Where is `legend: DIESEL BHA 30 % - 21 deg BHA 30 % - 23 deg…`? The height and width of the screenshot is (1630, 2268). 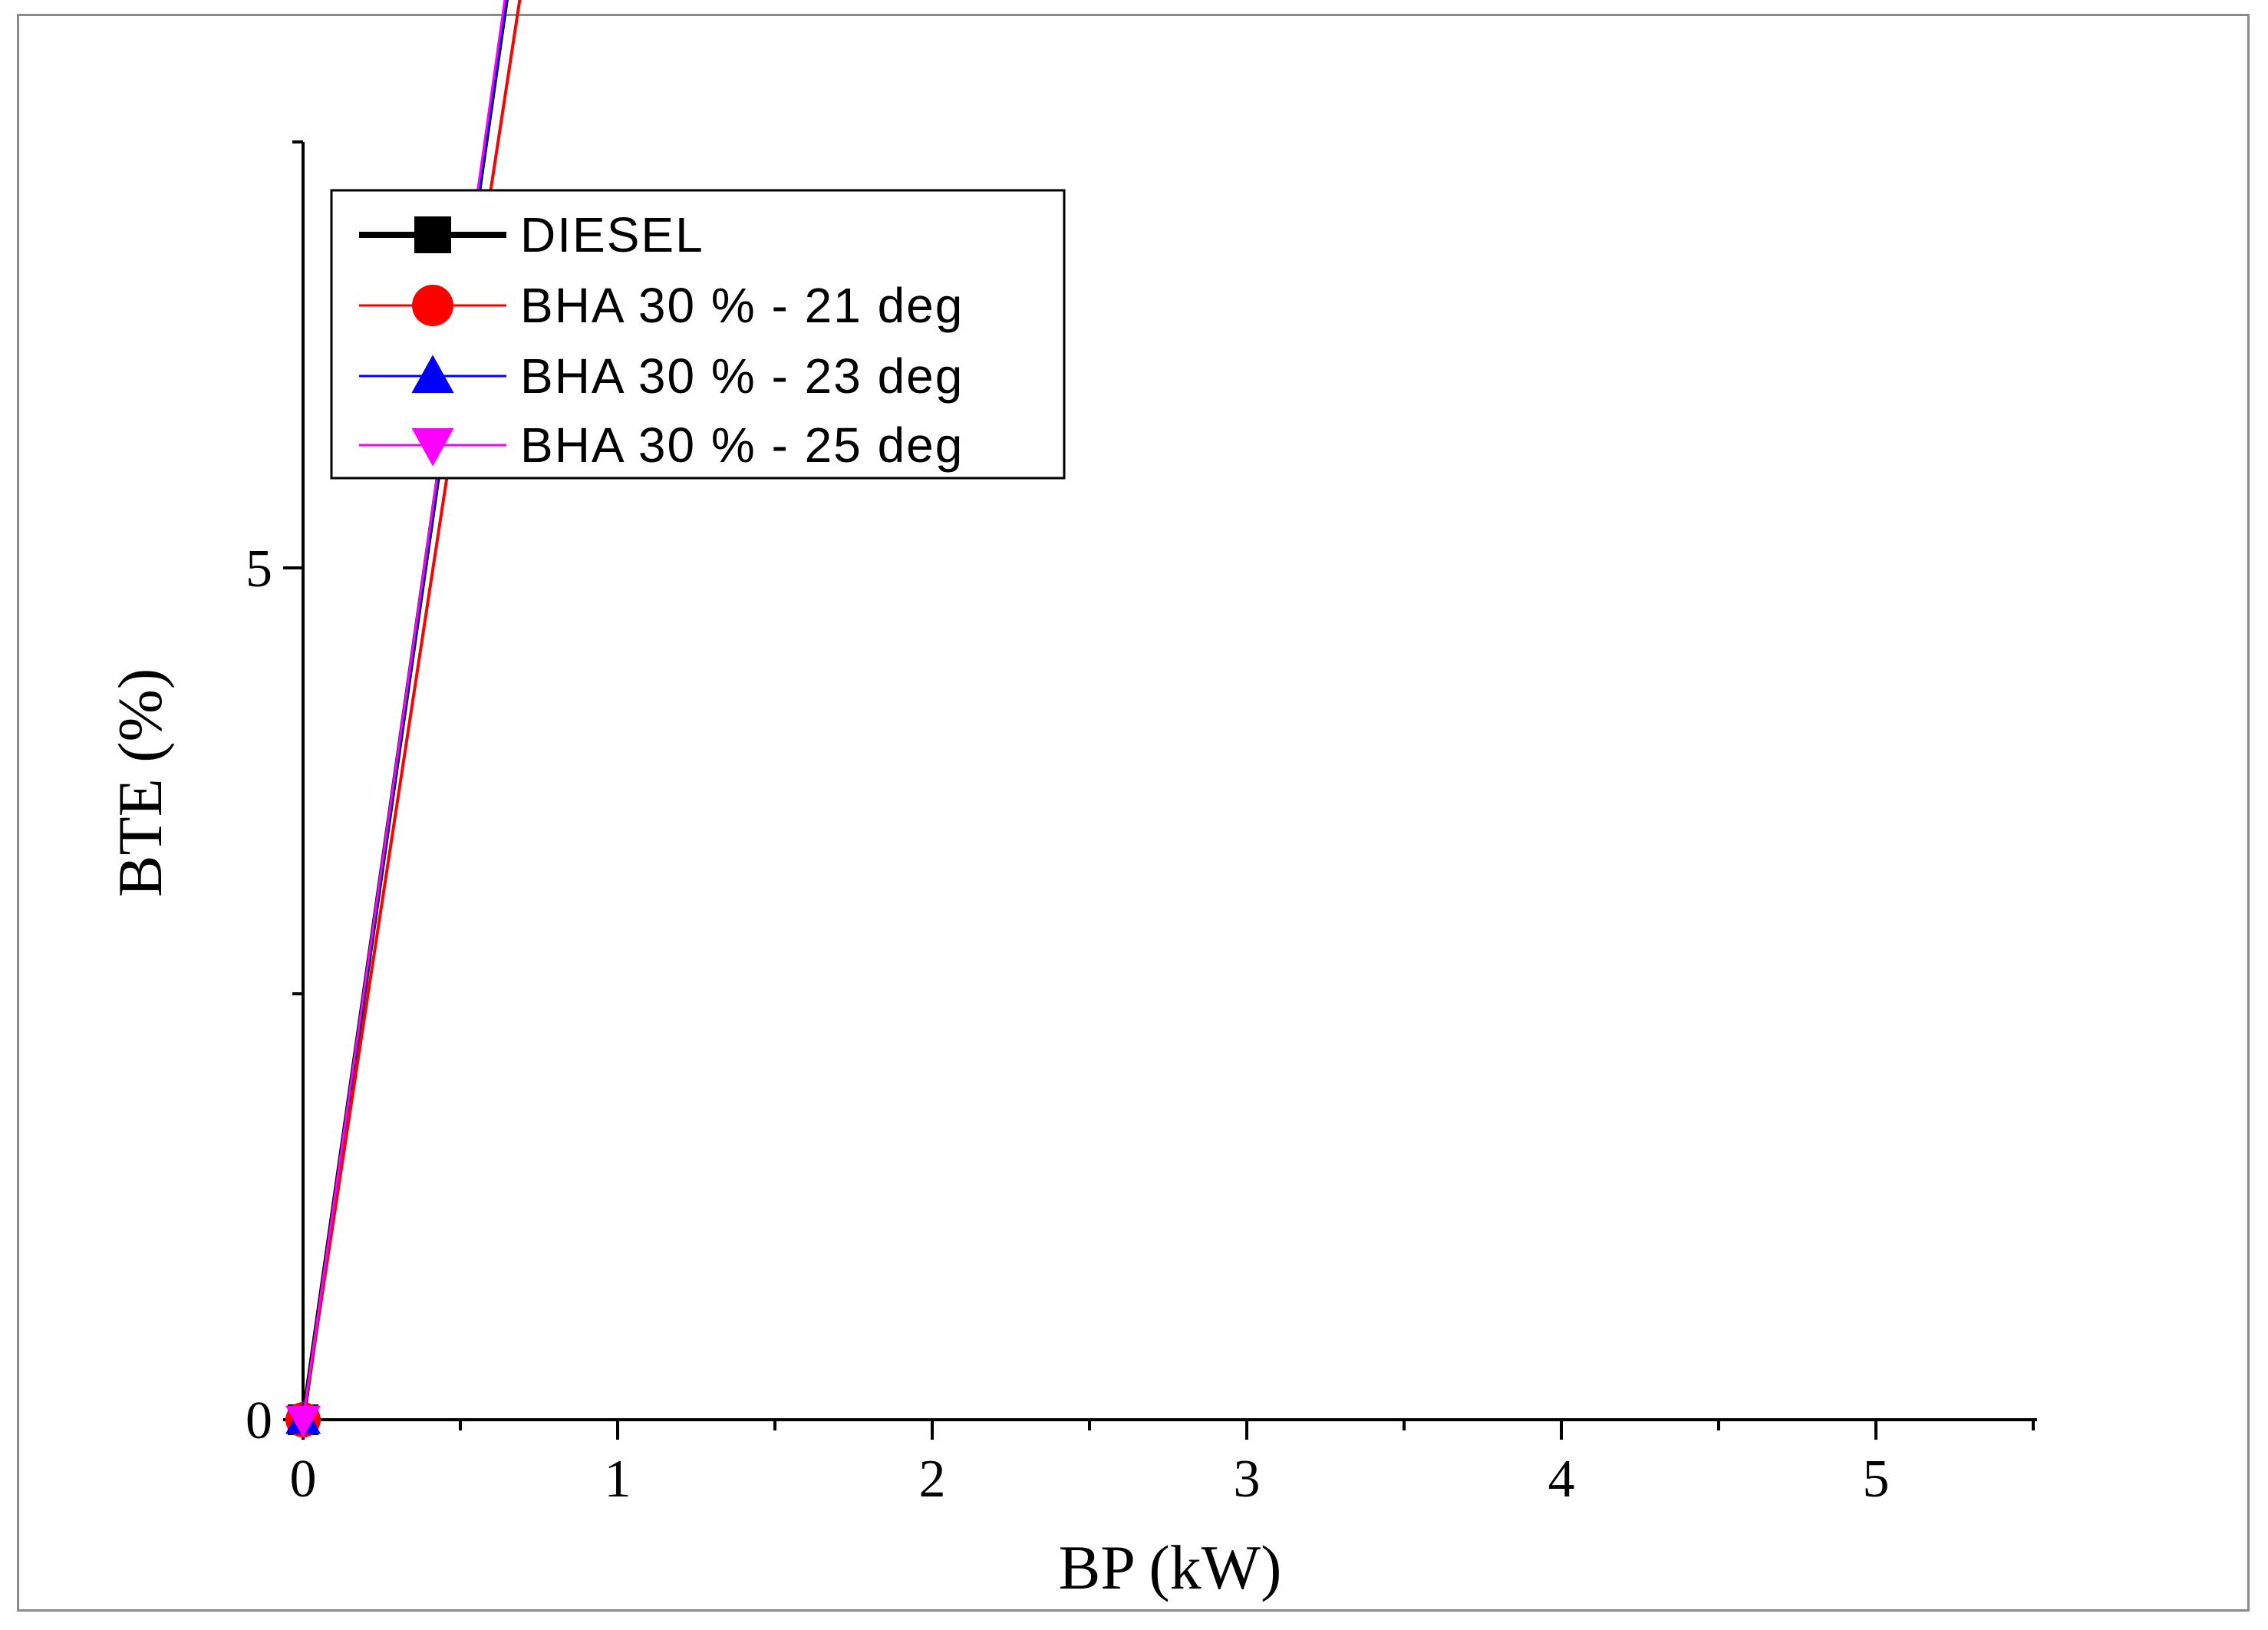
legend: DIESEL BHA 30 % - 21 deg BHA 30 % - 23 deg… is located at coordinates (698, 335).